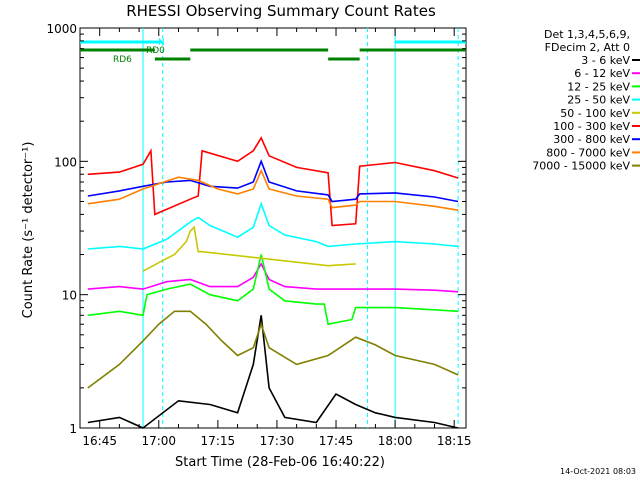  Describe the element at coordinates (591, 139) in the screenshot. I see `legend-entry-6: 300 - 800 keV` at that location.